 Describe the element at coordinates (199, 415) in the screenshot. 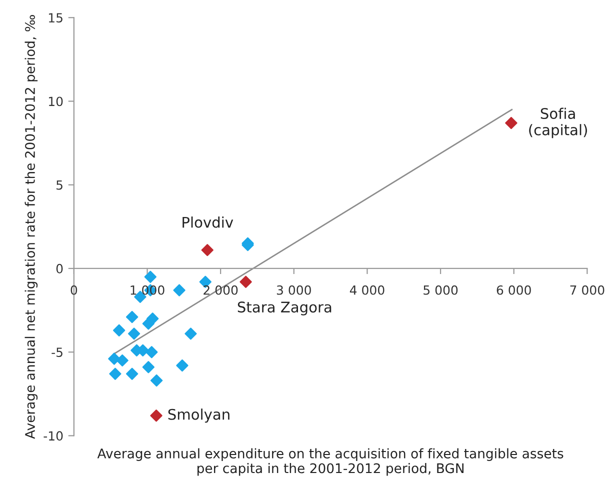

I see `annotation: Smolyan` at that location.